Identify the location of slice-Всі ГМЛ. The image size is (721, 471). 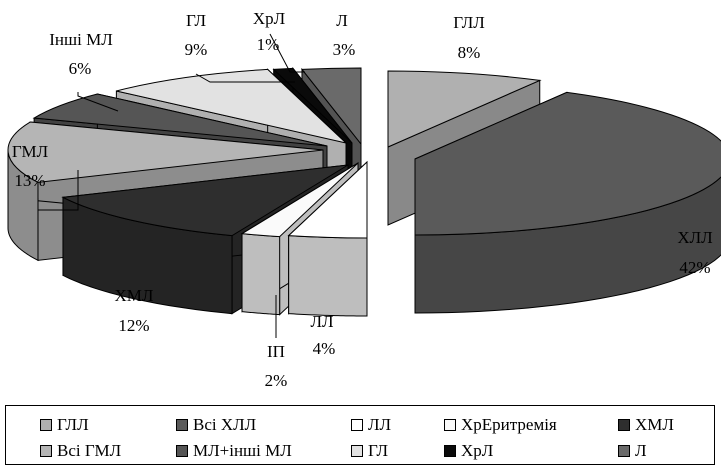
(165, 152).